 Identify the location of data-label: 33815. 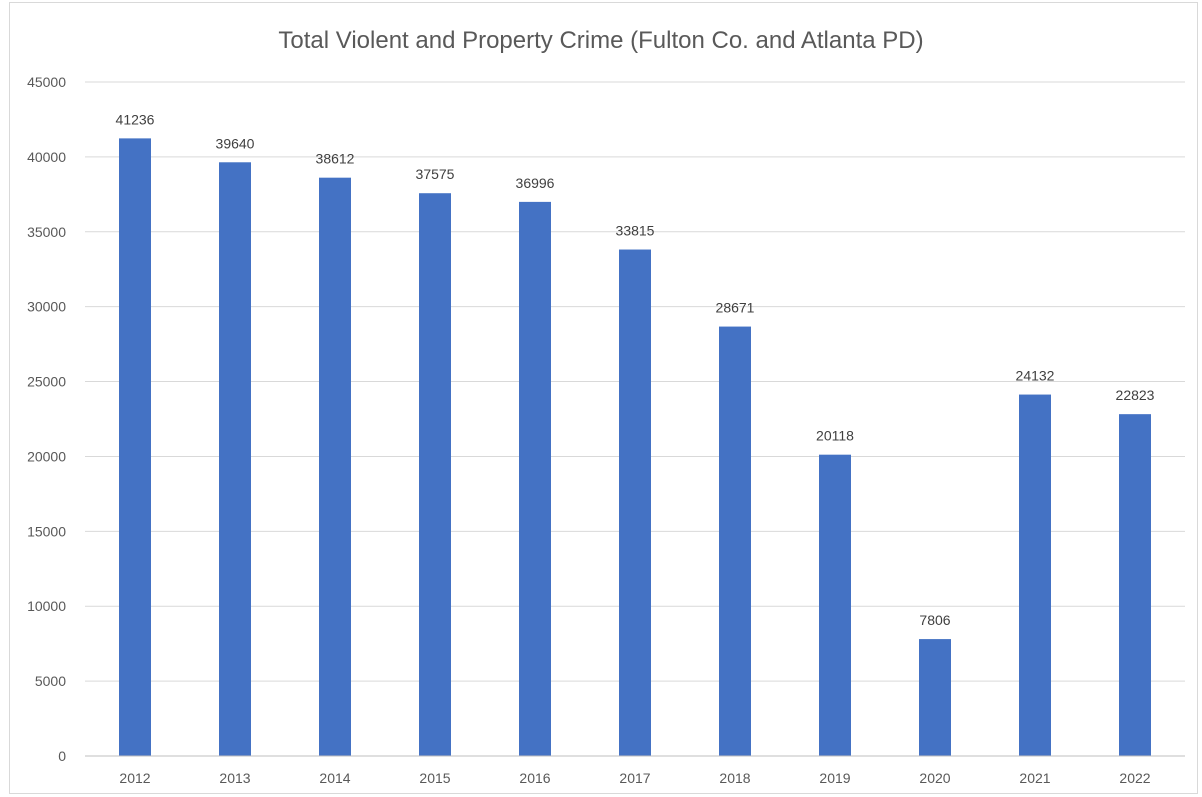
(635, 231).